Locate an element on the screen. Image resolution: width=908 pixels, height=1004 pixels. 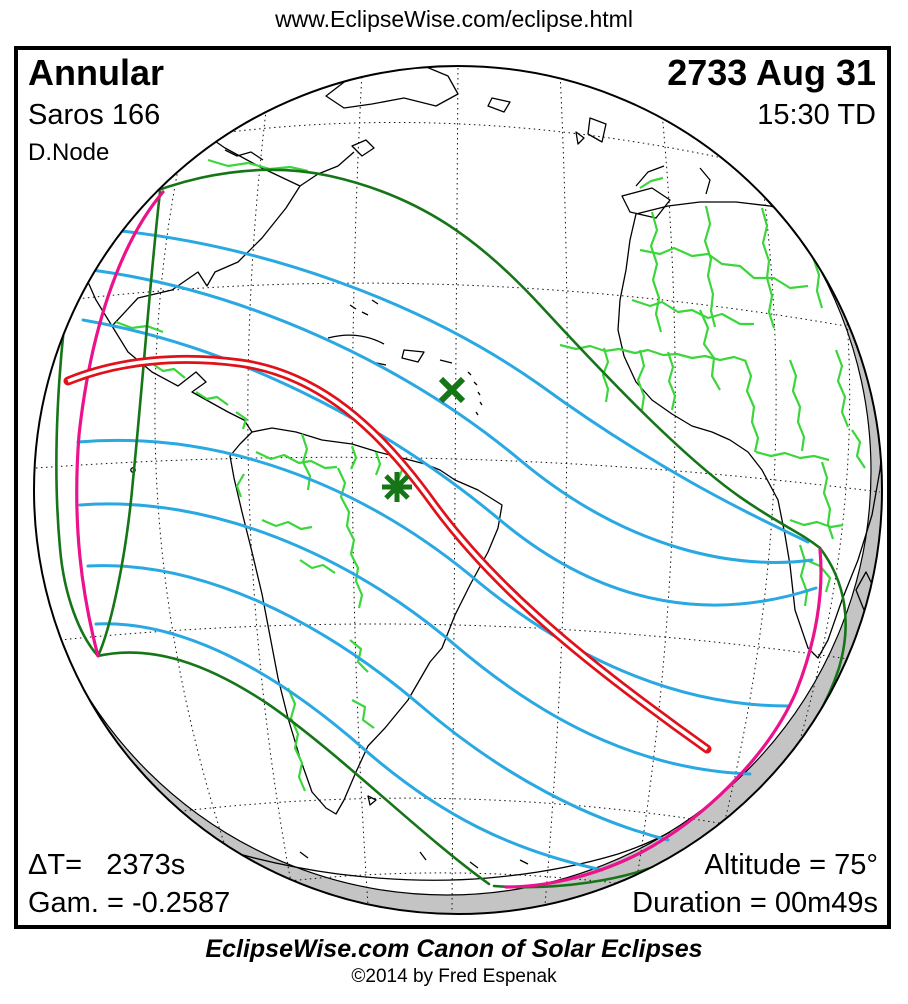
eclipse-date: 2733 Aug 31 is located at coordinates (771, 72).